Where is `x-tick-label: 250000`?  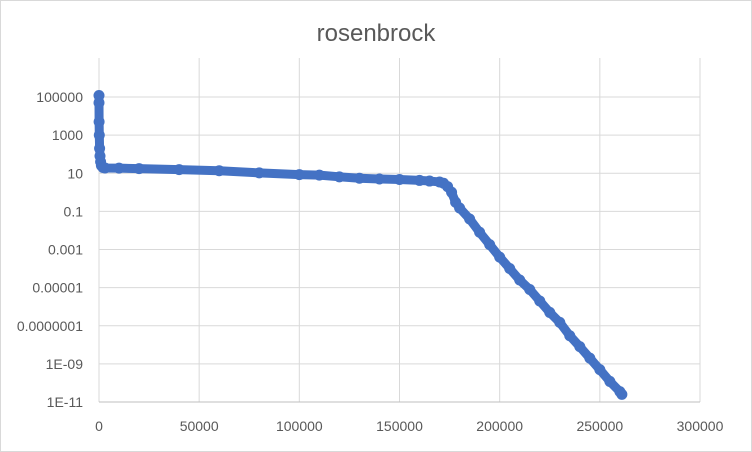 x-tick-label: 250000 is located at coordinates (599, 426).